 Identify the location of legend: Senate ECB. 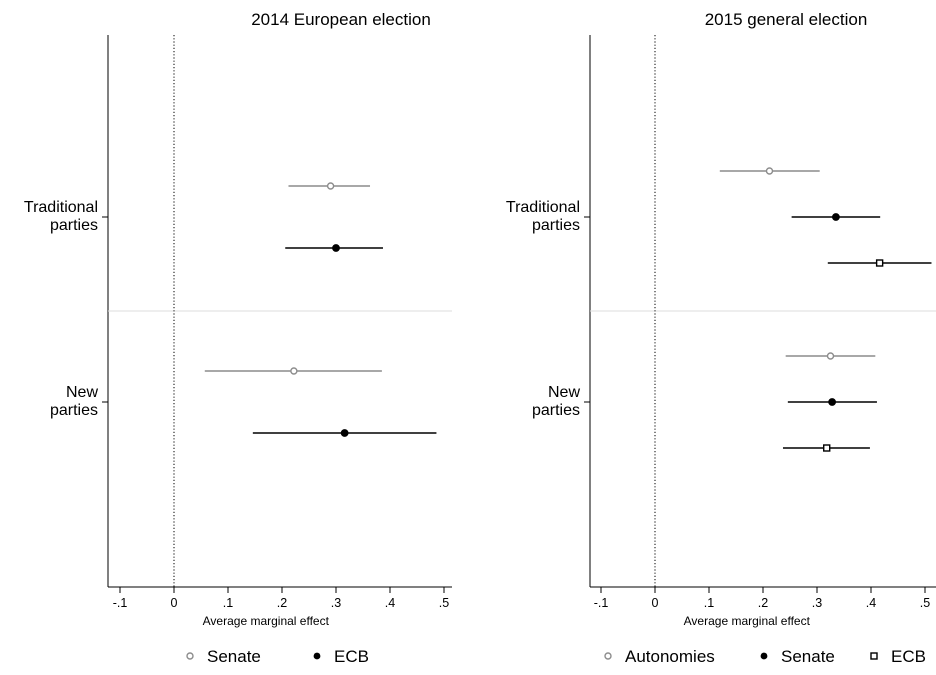
(277, 656).